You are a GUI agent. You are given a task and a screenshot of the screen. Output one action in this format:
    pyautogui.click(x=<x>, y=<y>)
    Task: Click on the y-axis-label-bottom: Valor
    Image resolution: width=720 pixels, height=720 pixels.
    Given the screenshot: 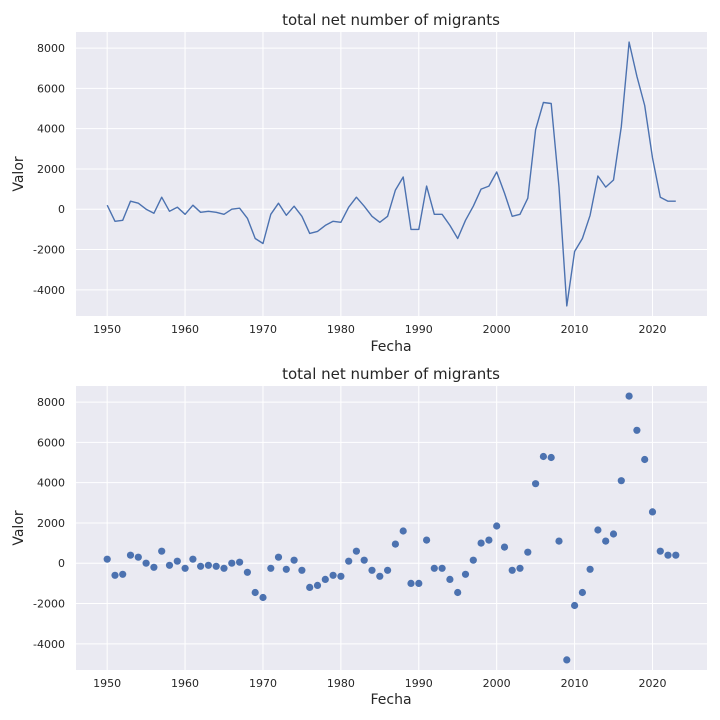 What is the action you would take?
    pyautogui.click(x=19, y=528)
    